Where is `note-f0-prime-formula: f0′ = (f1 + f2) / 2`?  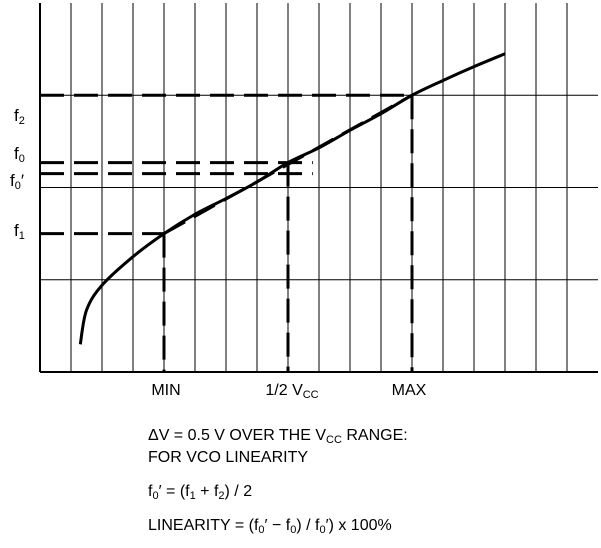 note-f0-prime-formula: f0′ = (f1 + f2) / 2 is located at coordinates (200, 492).